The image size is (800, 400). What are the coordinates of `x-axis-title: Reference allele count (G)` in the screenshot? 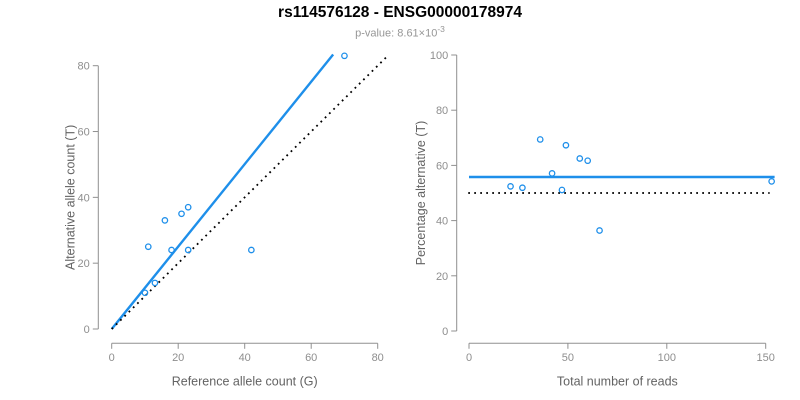 It's located at (245, 382).